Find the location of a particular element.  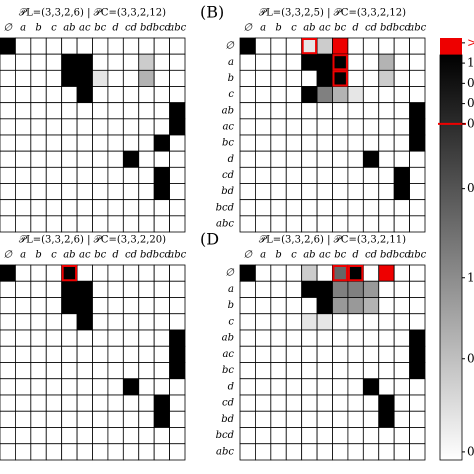

col-label: cd is located at coordinates (131, 255).